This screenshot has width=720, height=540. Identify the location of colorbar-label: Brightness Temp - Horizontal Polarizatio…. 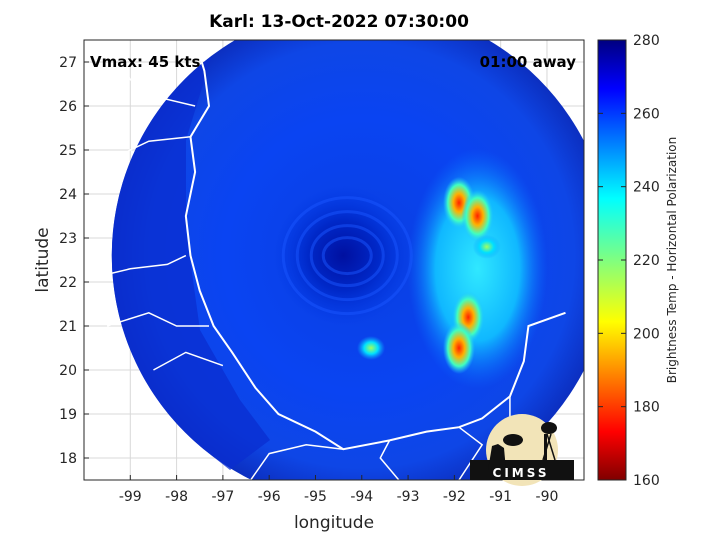
(672, 260).